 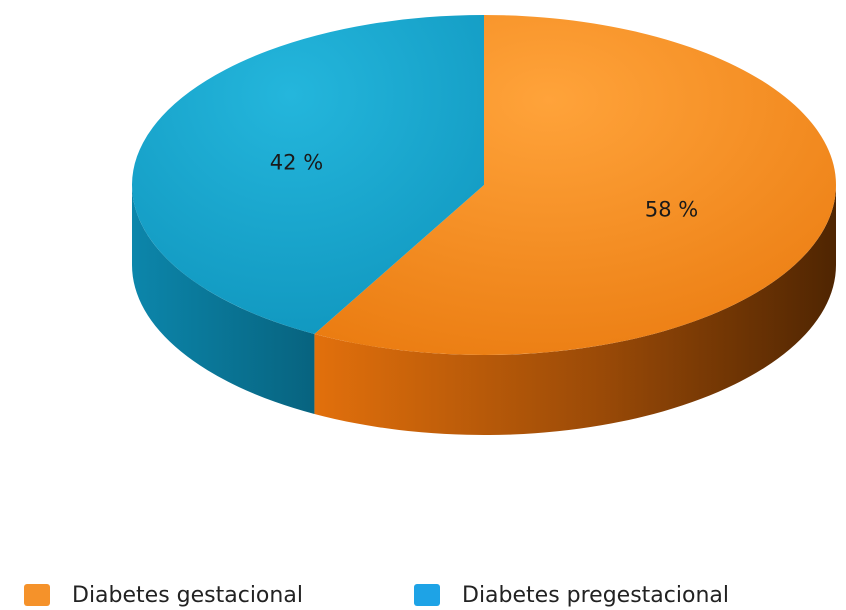 I want to click on legend-item-diabetes-gestacional: Diabetes gestacional, so click(x=163, y=595).